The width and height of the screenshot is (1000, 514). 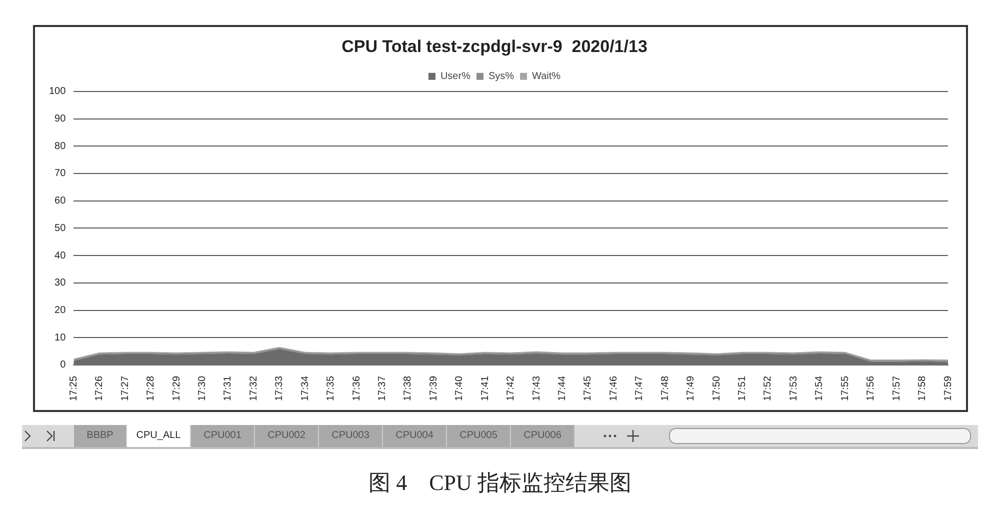 I want to click on y-tick-label: 80, so click(x=60, y=146).